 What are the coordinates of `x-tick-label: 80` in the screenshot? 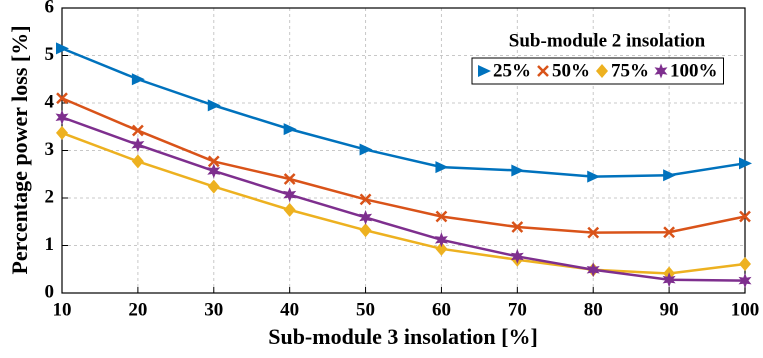 It's located at (593, 309).